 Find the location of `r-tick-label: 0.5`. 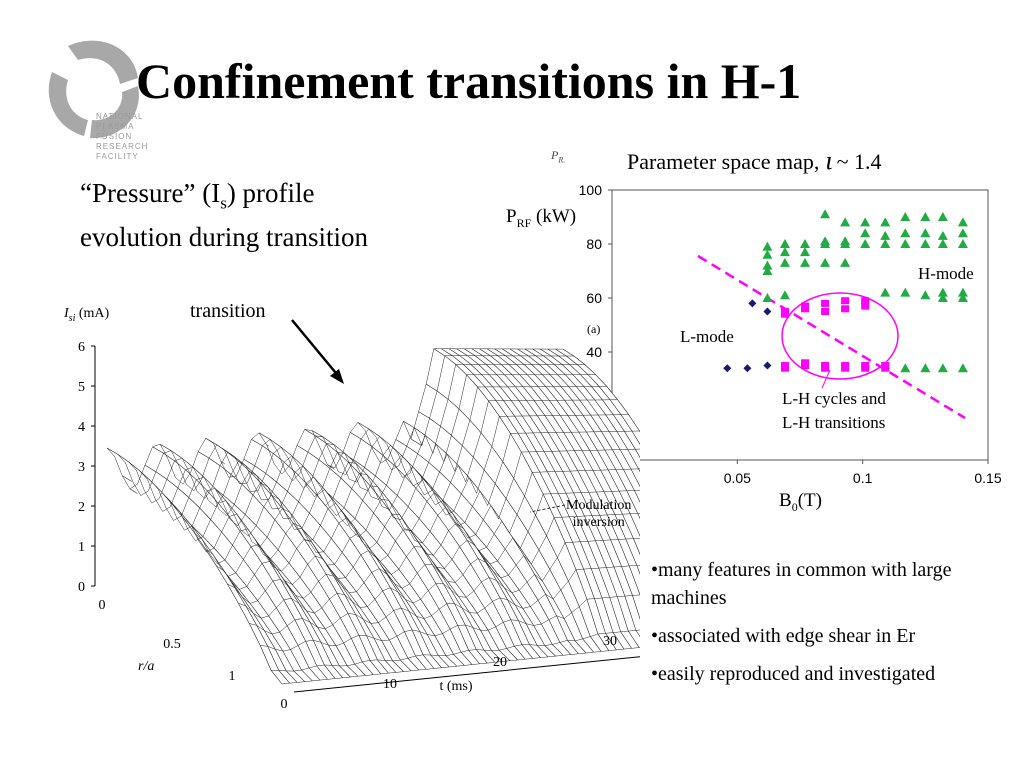

r-tick-label: 0.5 is located at coordinates (172, 644).